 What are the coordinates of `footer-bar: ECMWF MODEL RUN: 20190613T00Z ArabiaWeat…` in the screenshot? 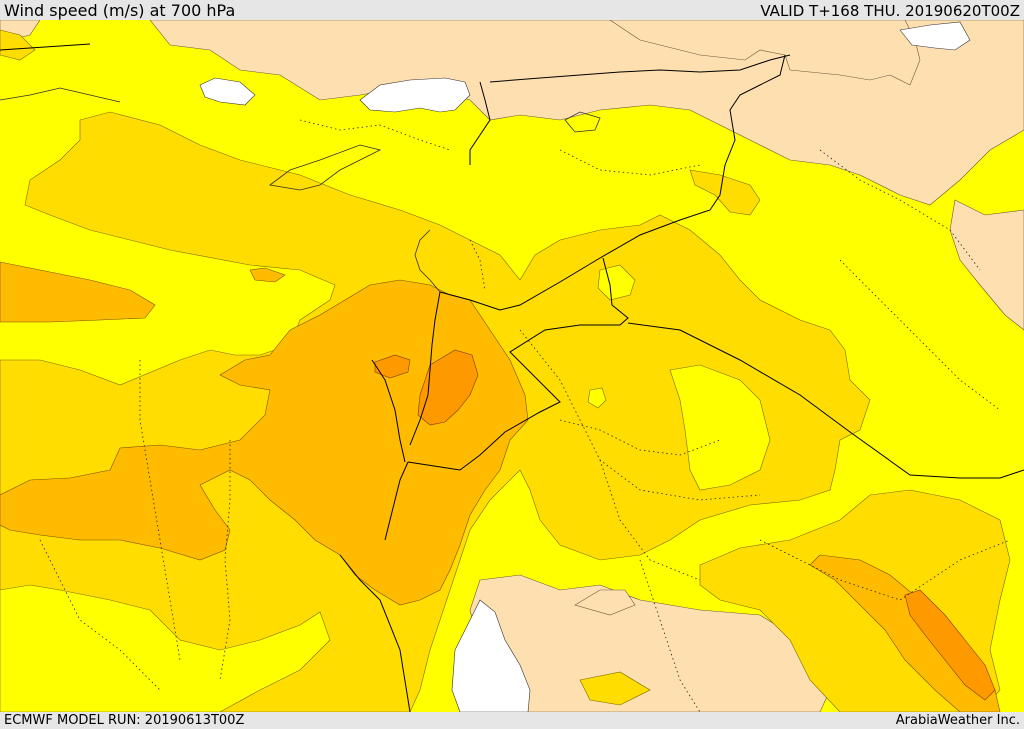 It's located at (512, 720).